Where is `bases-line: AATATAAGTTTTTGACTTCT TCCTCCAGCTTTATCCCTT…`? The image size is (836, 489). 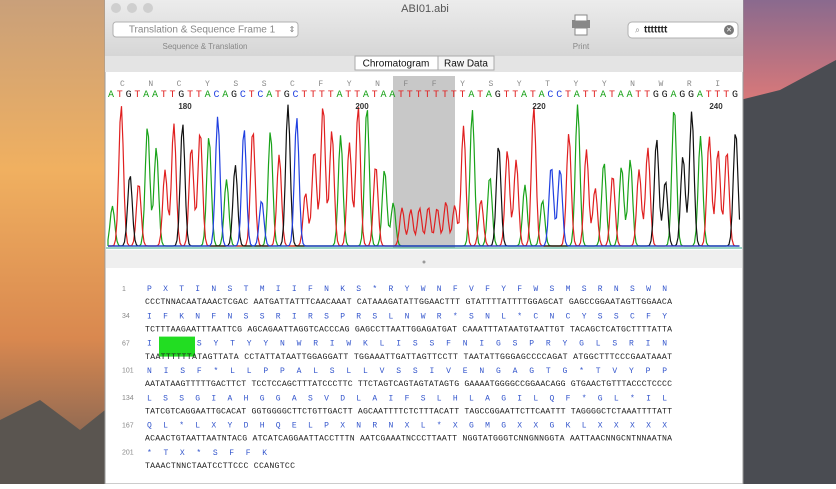 bases-line: AATATAAGTTTTTGACTTCT TCCTCCAGCTTTATCCCTT… is located at coordinates (408, 384).